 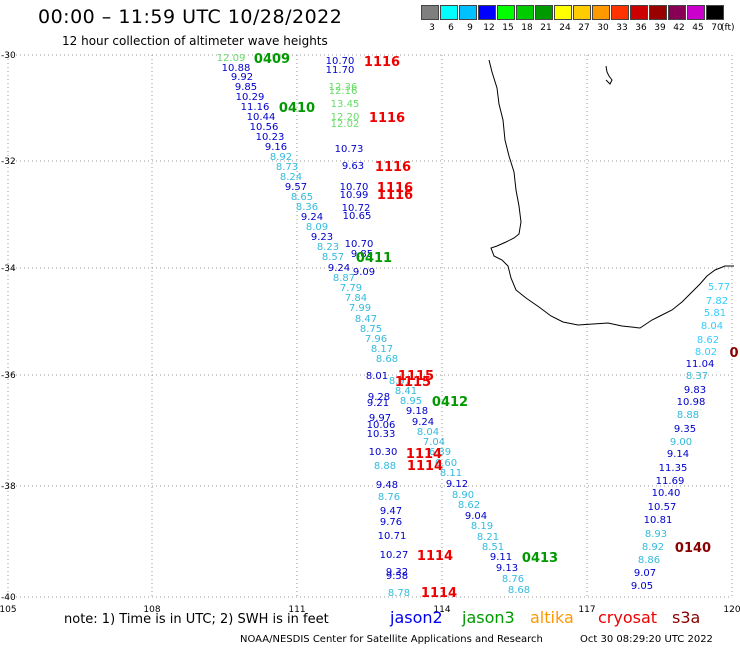 What do you see at coordinates (374, 258) in the screenshot?
I see `pass-time-label: 0411` at bounding box center [374, 258].